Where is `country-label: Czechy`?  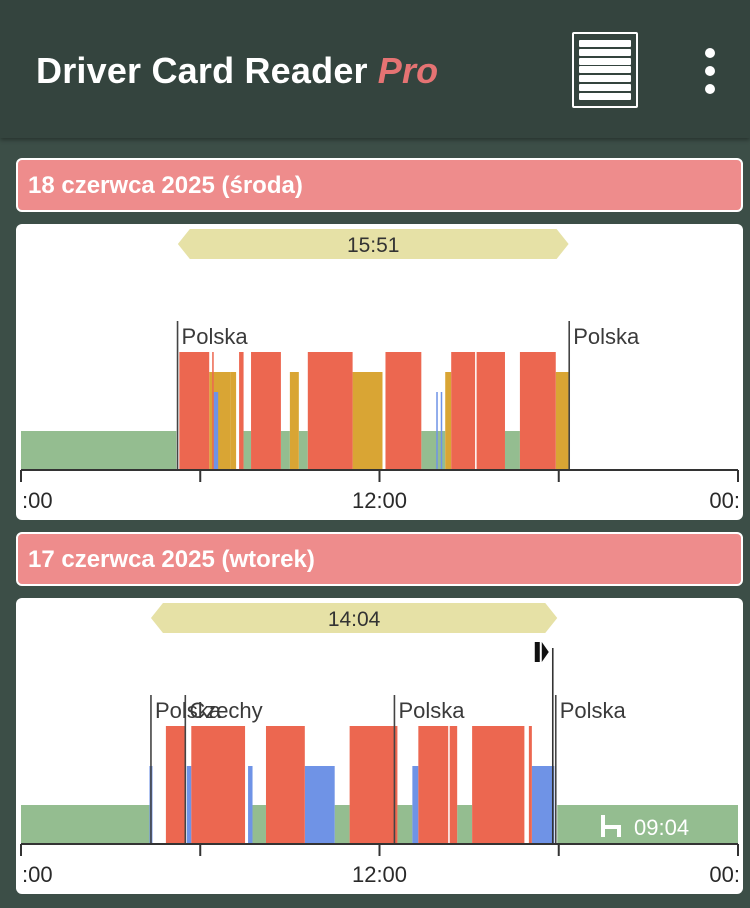
country-label: Czechy is located at coordinates (225, 710).